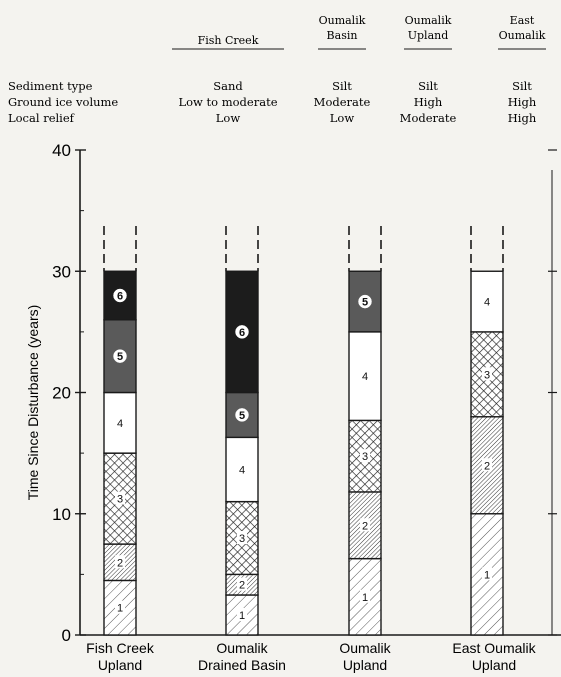 Image resolution: width=561 pixels, height=677 pixels. Describe the element at coordinates (61, 393) in the screenshot. I see `y-tick-label: 20` at that location.